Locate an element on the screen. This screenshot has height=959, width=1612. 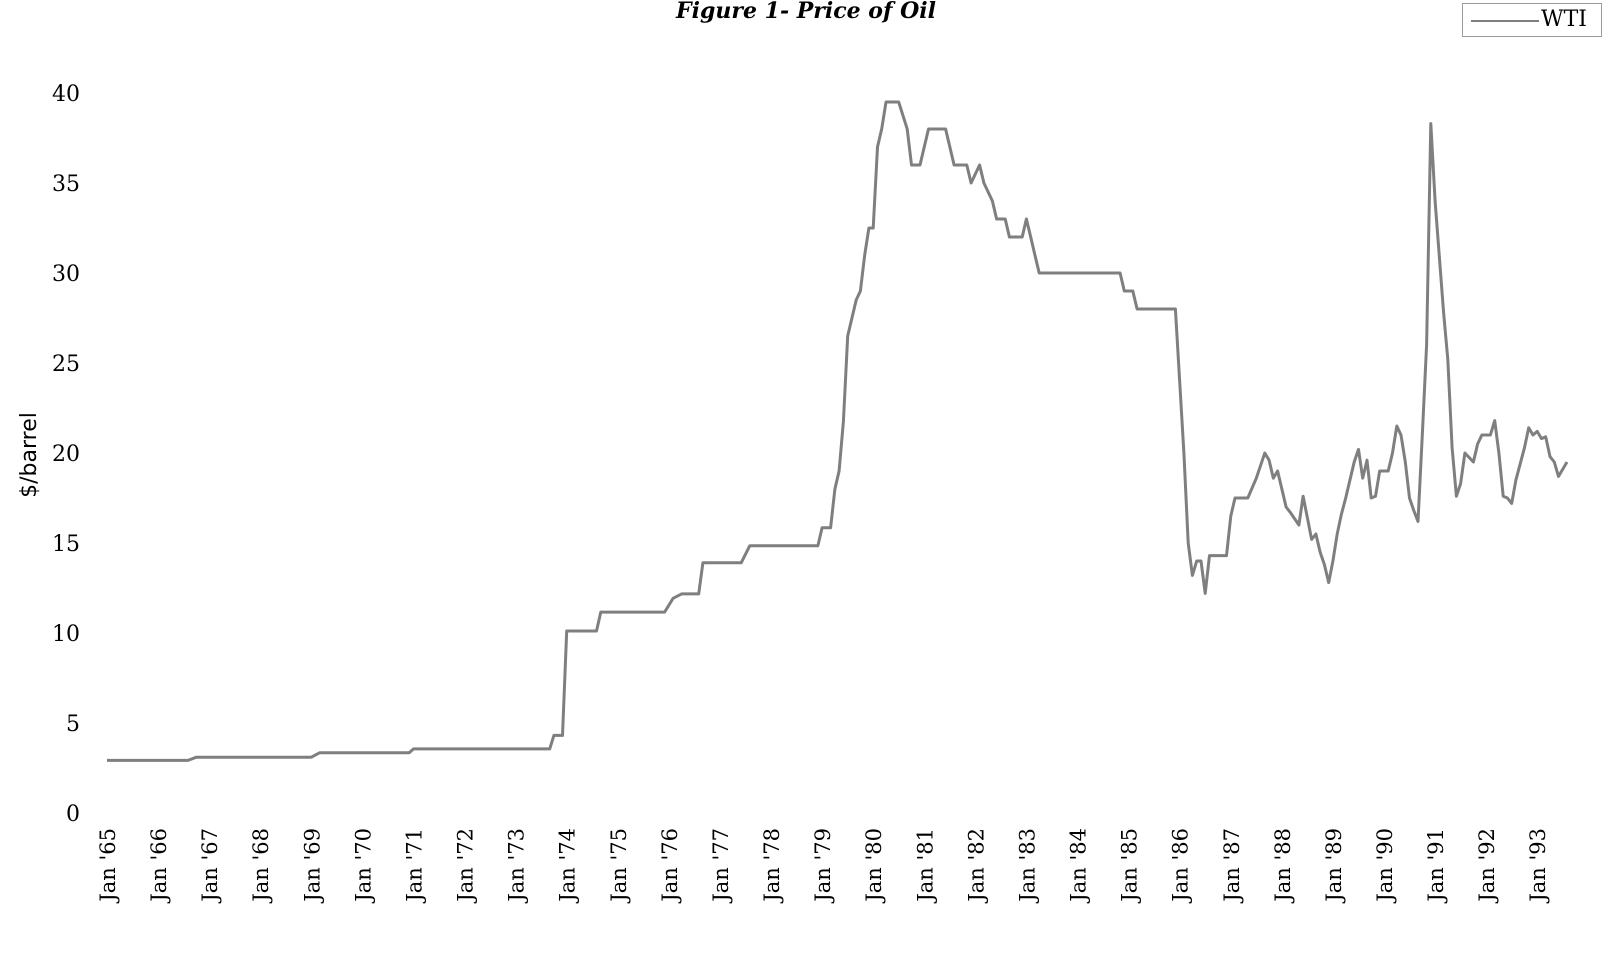
x-tick-label: Jan '76 is located at coordinates (670, 866).